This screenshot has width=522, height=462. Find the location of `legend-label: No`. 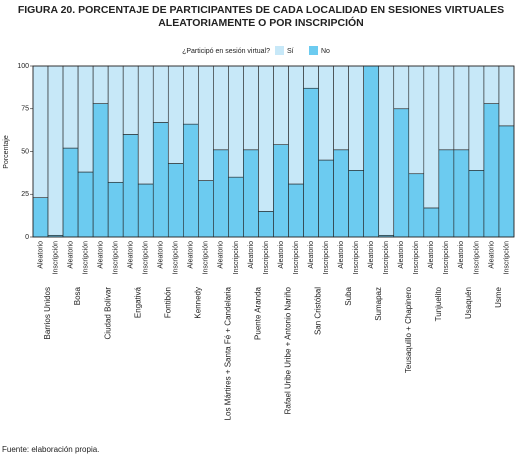

legend-label: No is located at coordinates (325, 51).